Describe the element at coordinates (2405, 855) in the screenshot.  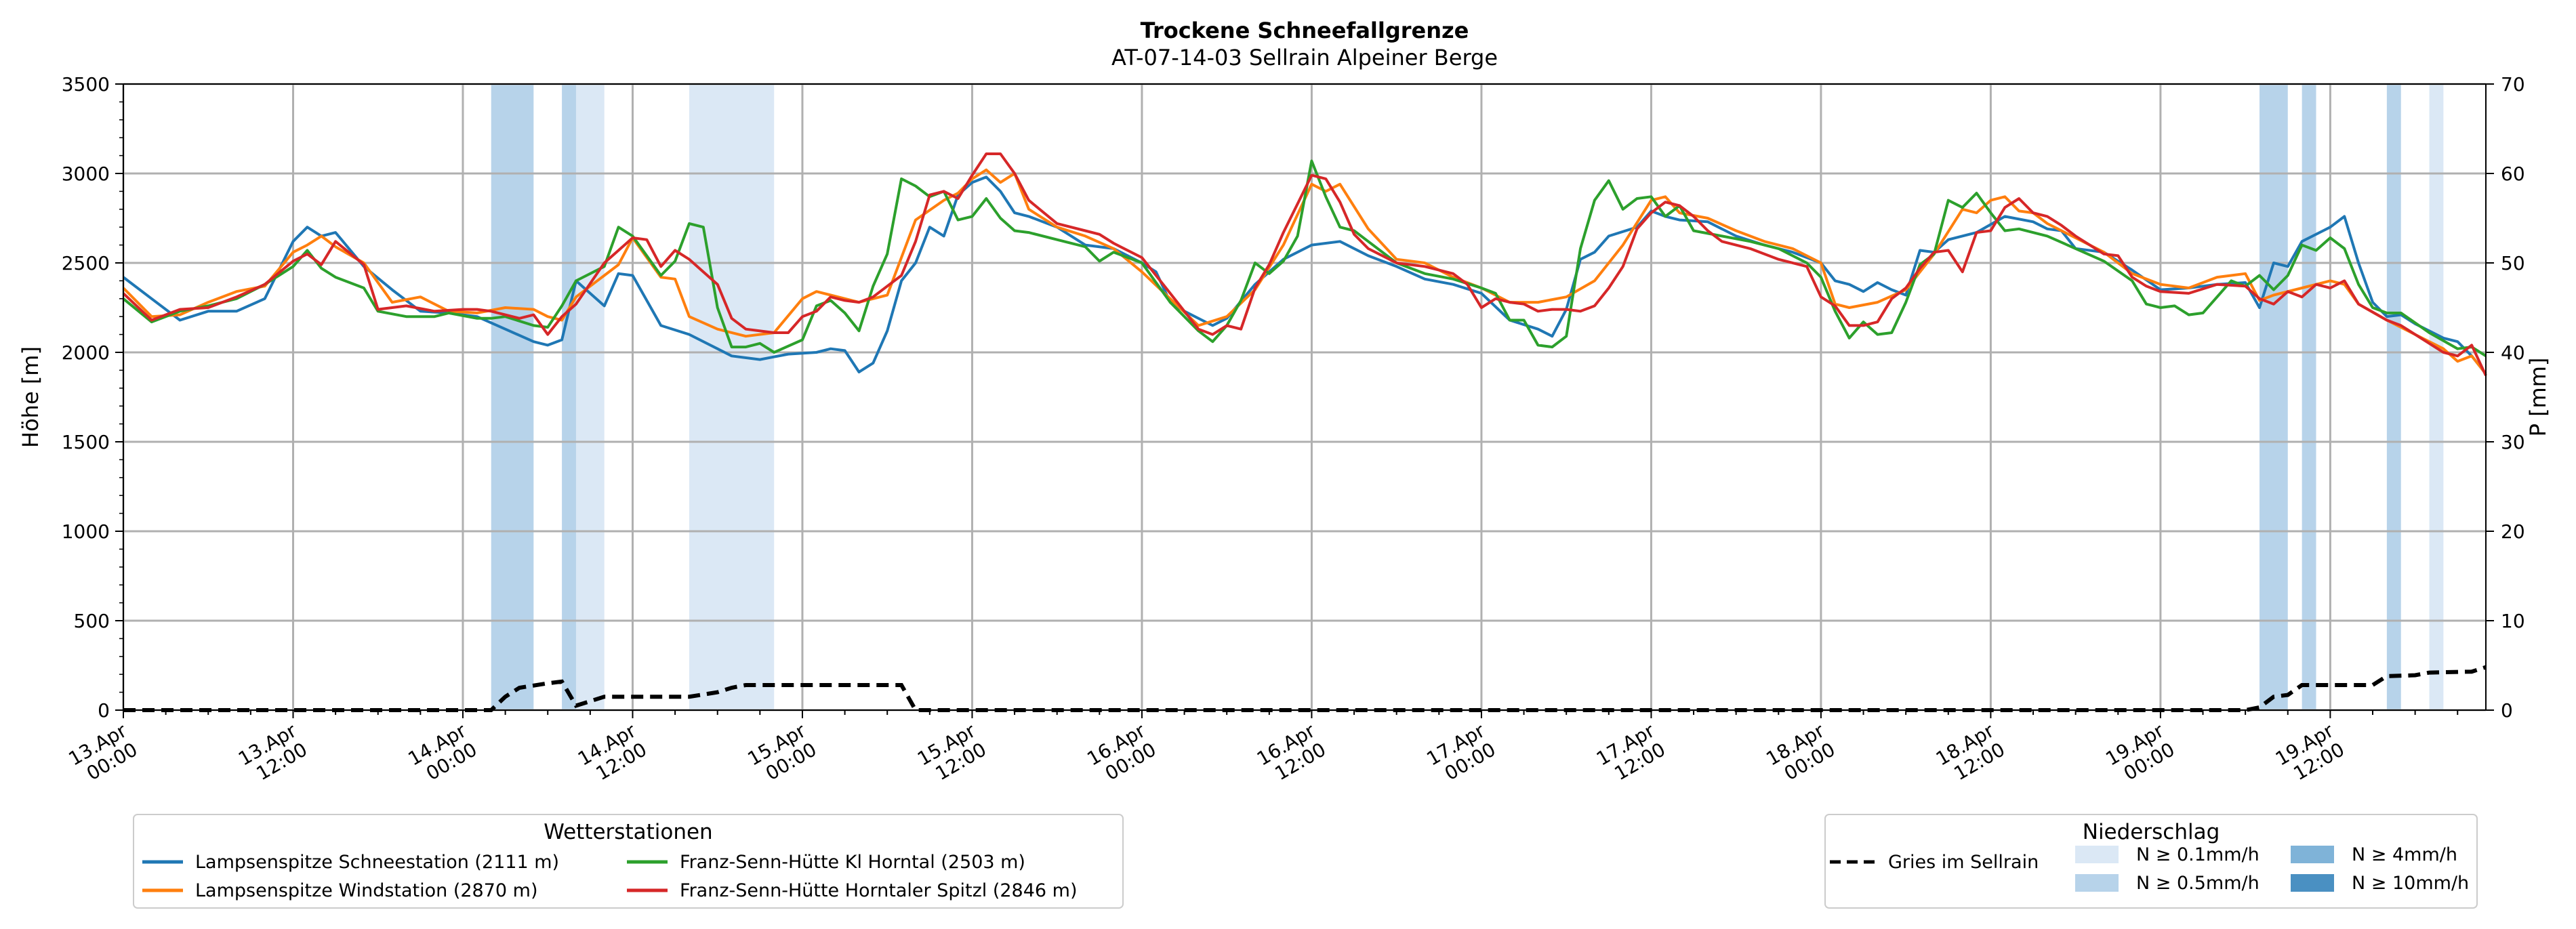
I see `legend-precip-label: N ≥ 4mm/h` at that location.